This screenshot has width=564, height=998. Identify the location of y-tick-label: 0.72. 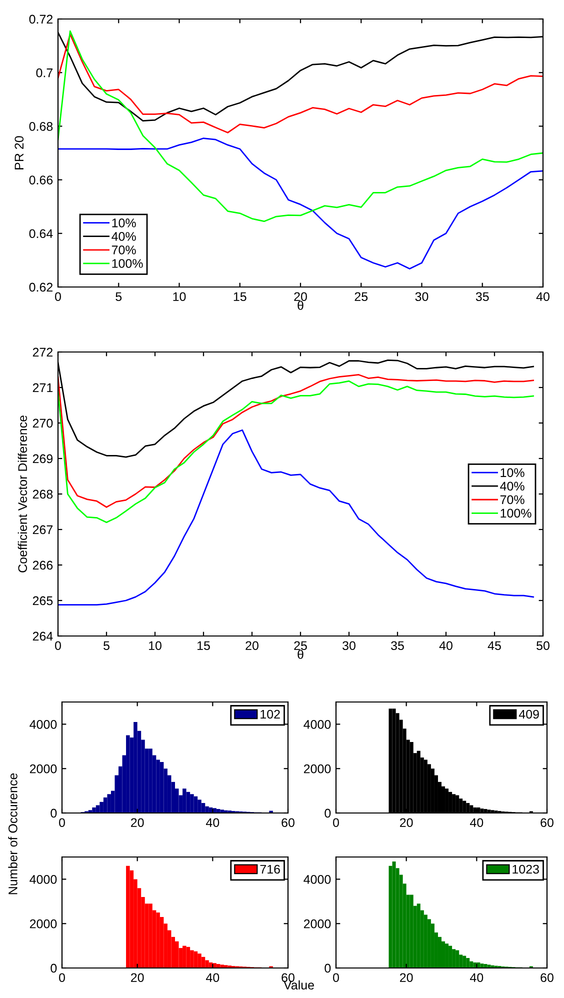
(41, 19).